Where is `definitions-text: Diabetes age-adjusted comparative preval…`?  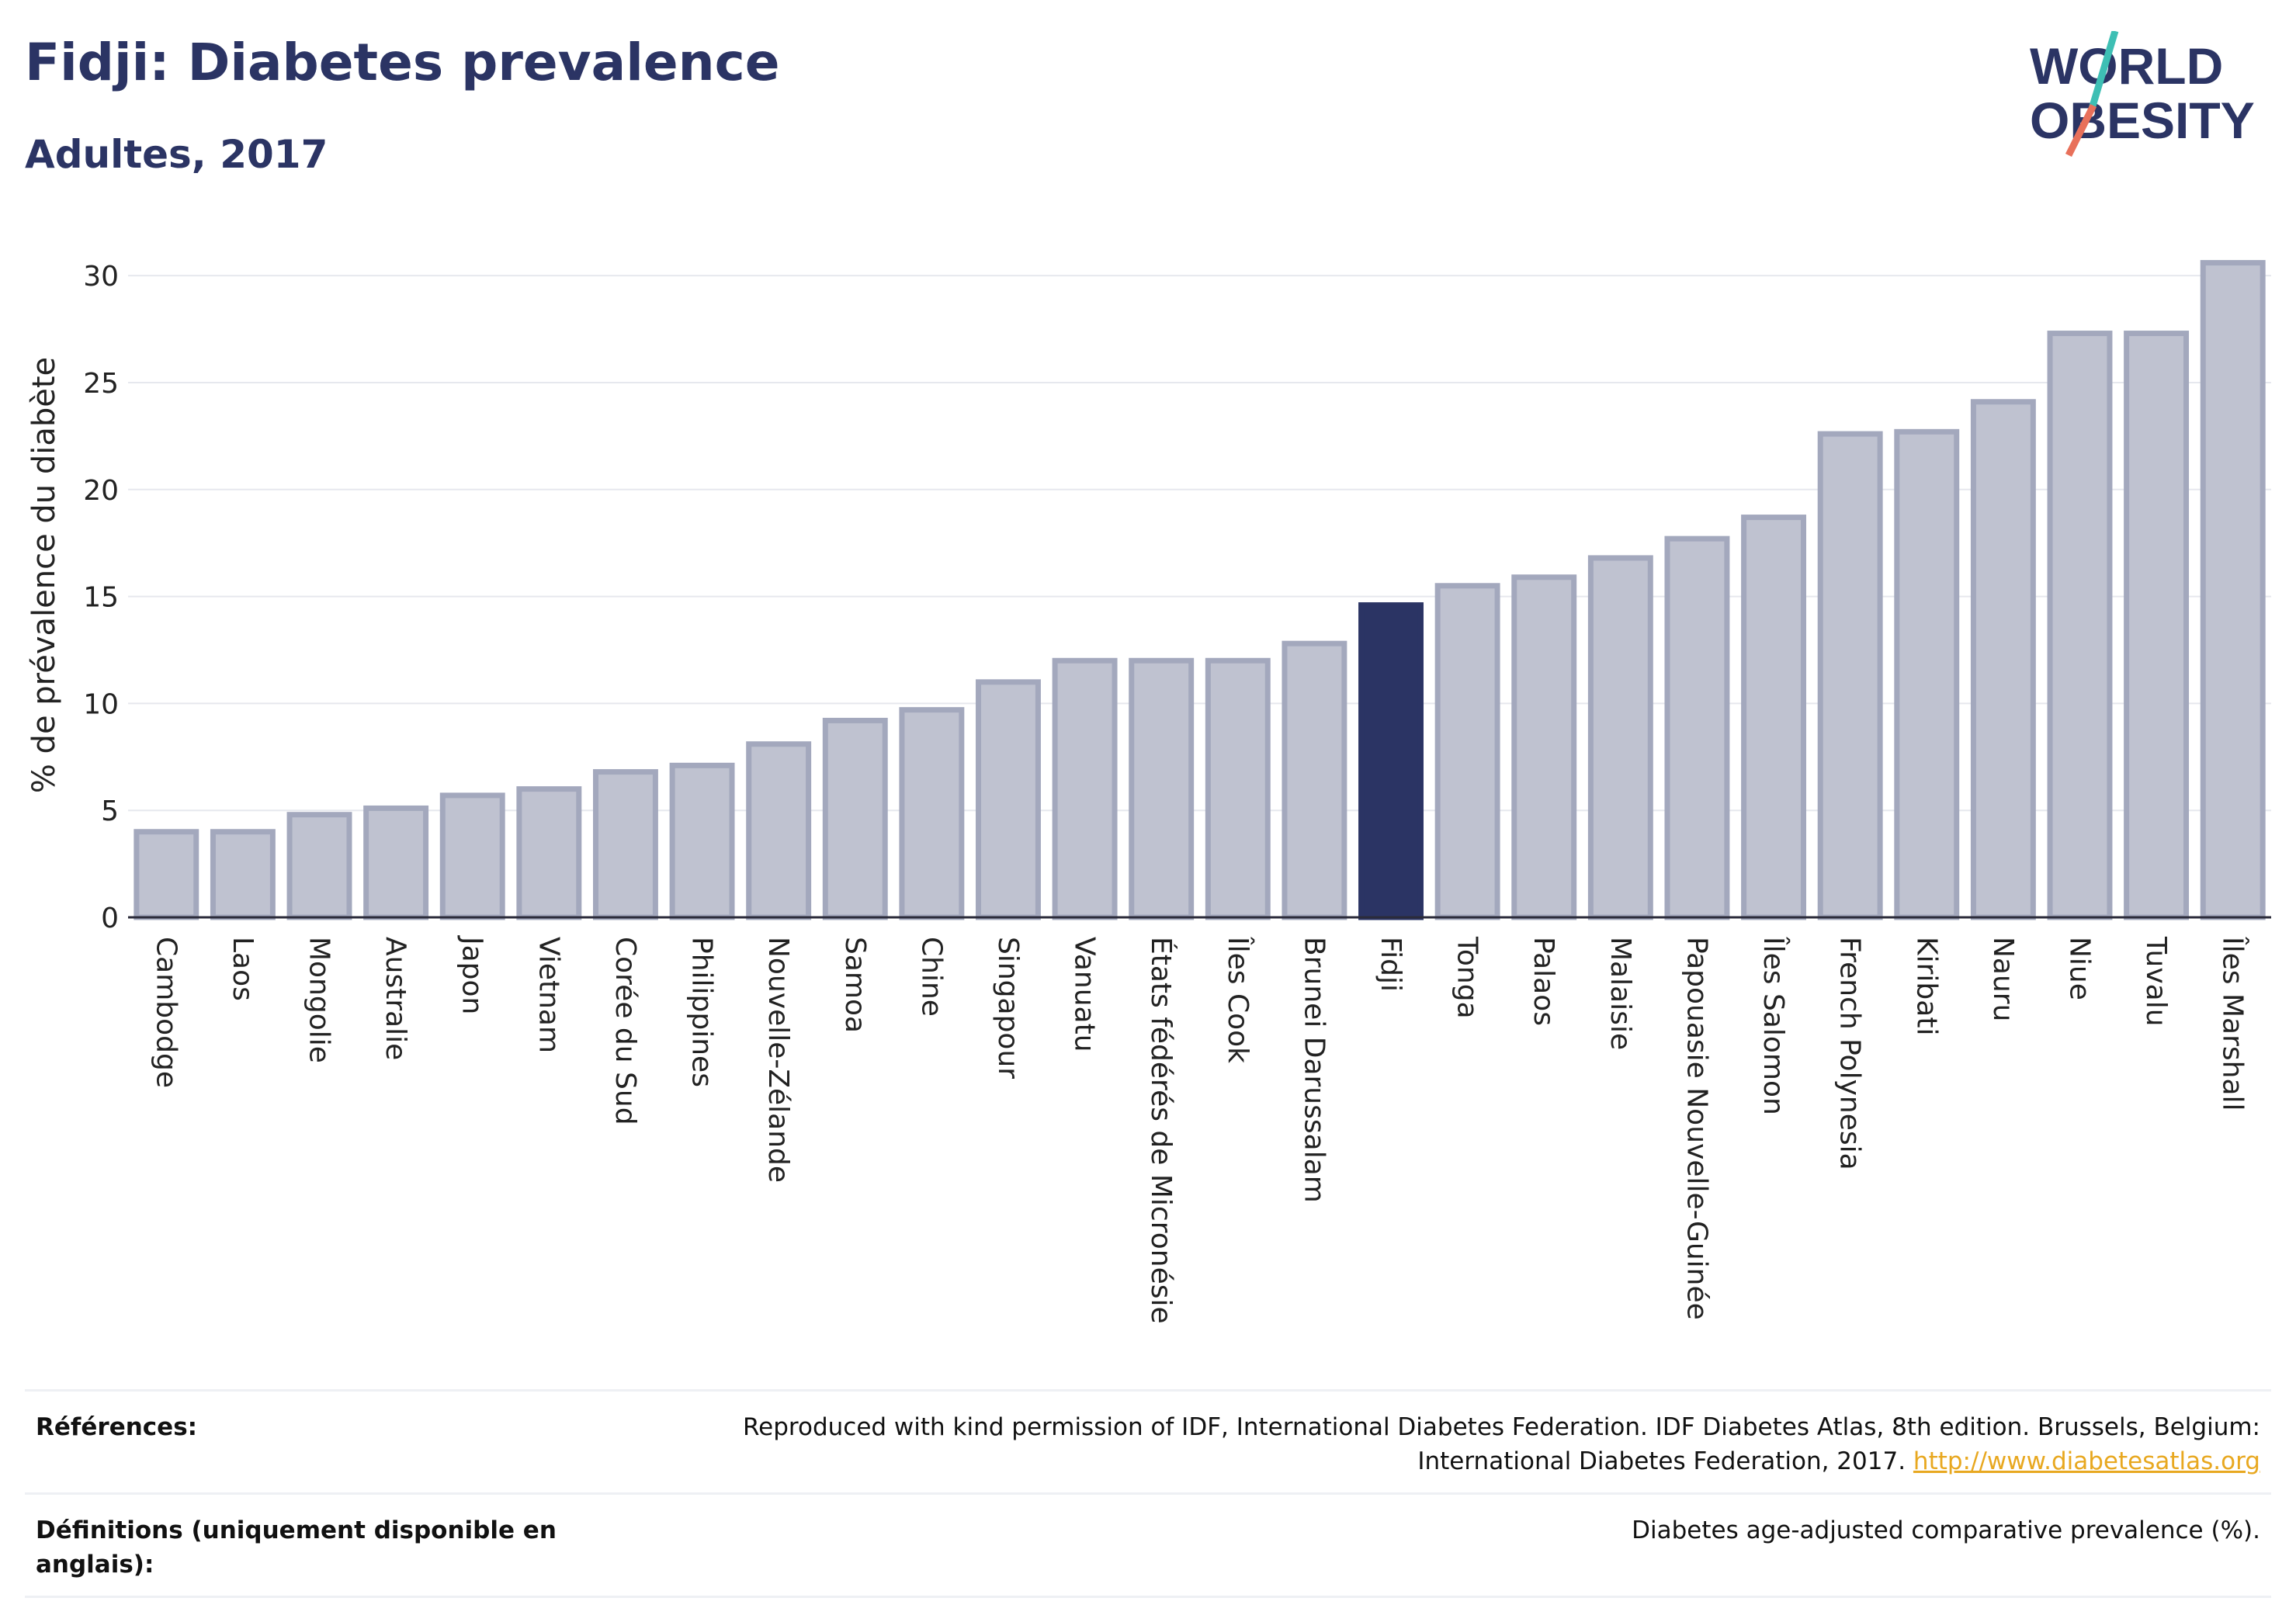
definitions-text: Diabetes age-adjusted comparative preval… is located at coordinates (1946, 1530).